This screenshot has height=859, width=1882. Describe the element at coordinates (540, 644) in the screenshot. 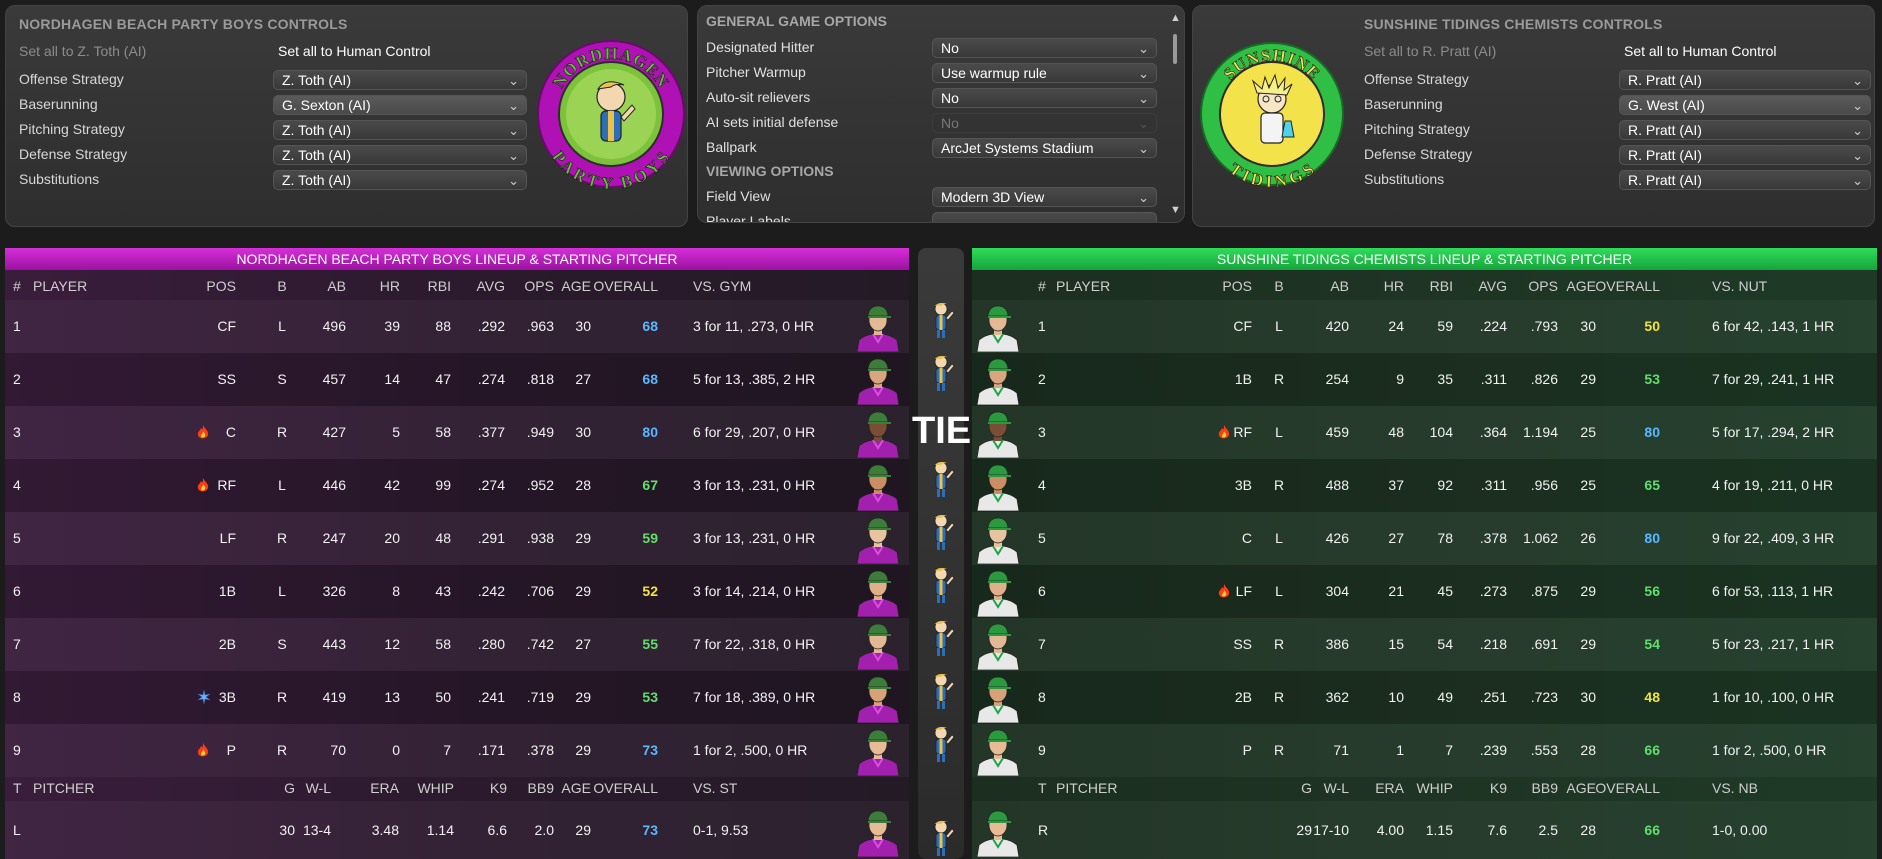

I see `cell-ops: .742` at that location.